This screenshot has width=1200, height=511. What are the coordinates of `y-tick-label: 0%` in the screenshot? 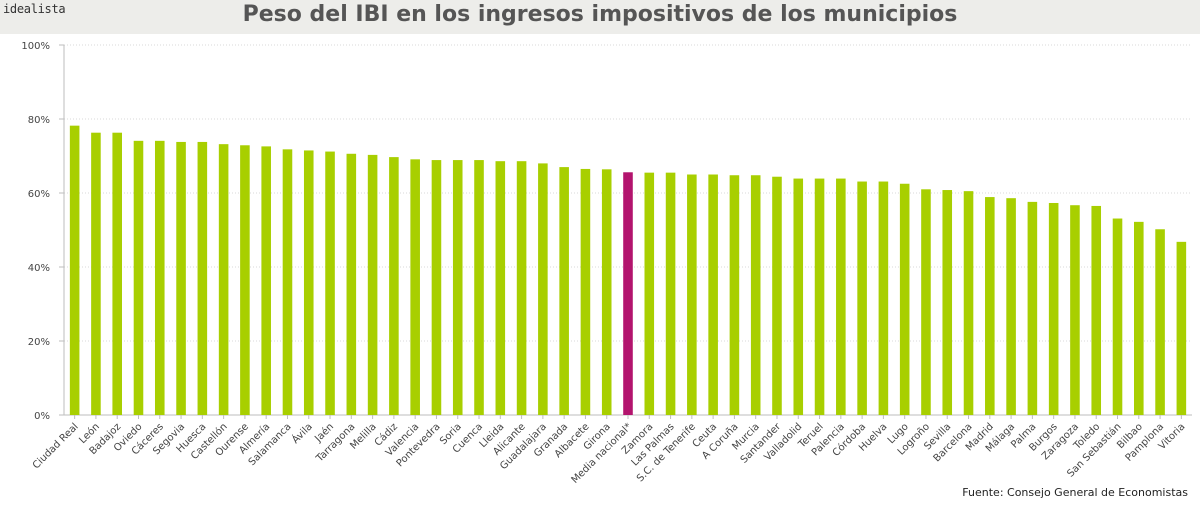 It's located at (42, 416).